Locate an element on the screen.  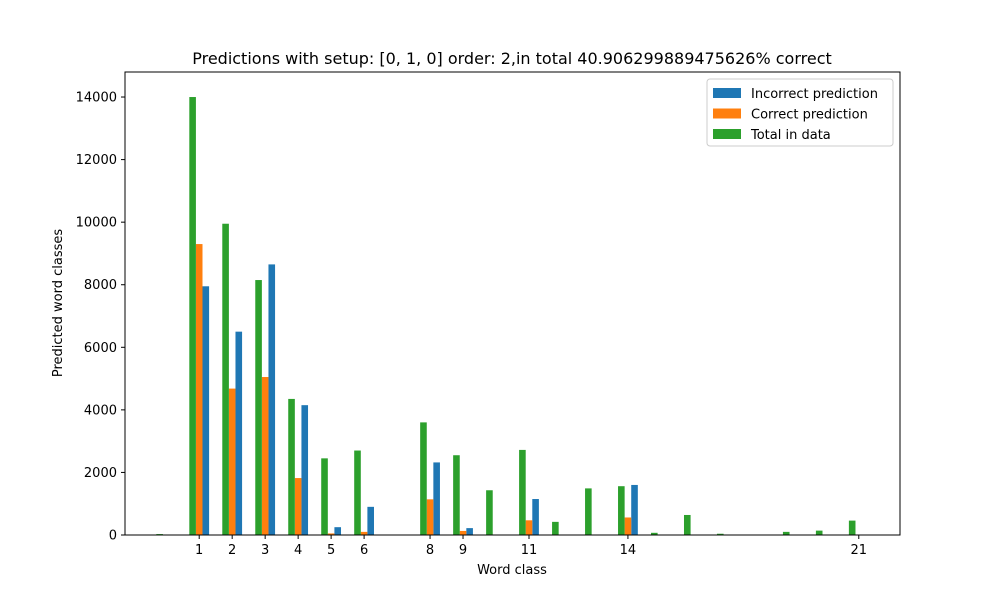
y-axis-label: Predicted word classes is located at coordinates (58, 303).